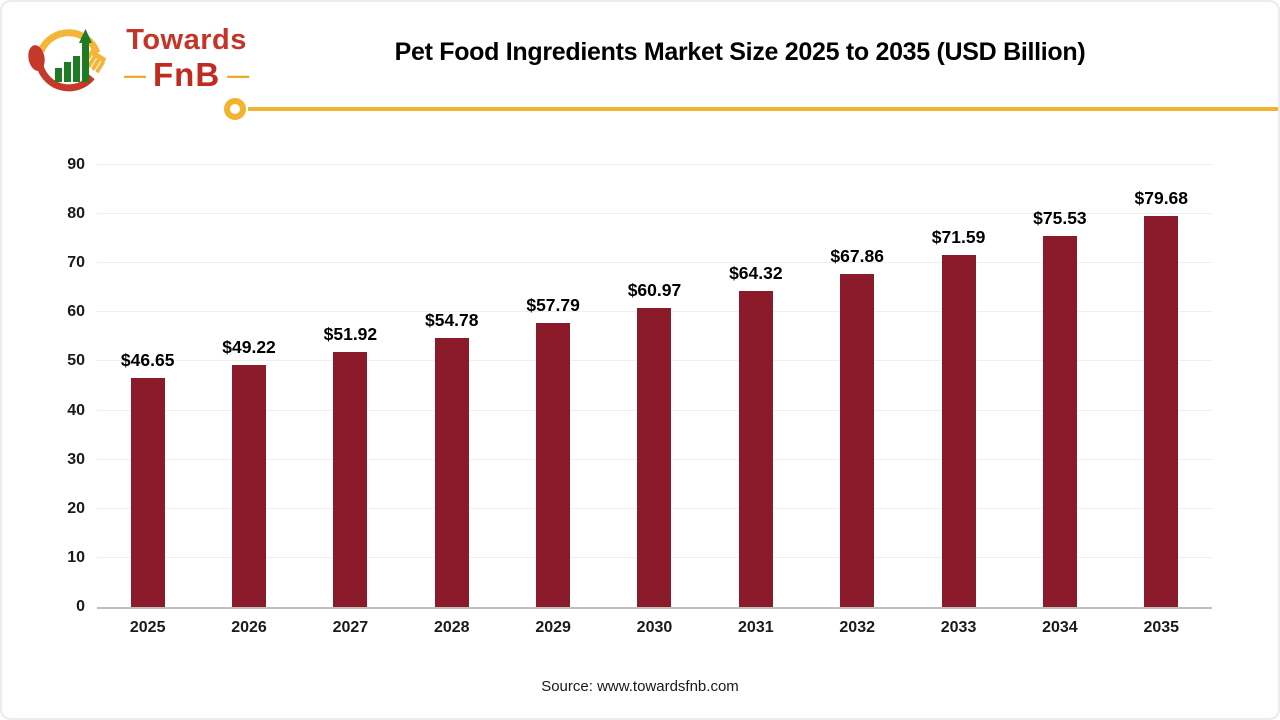 This screenshot has height=720, width=1280. Describe the element at coordinates (755, 449) in the screenshot. I see `bar-2031` at that location.